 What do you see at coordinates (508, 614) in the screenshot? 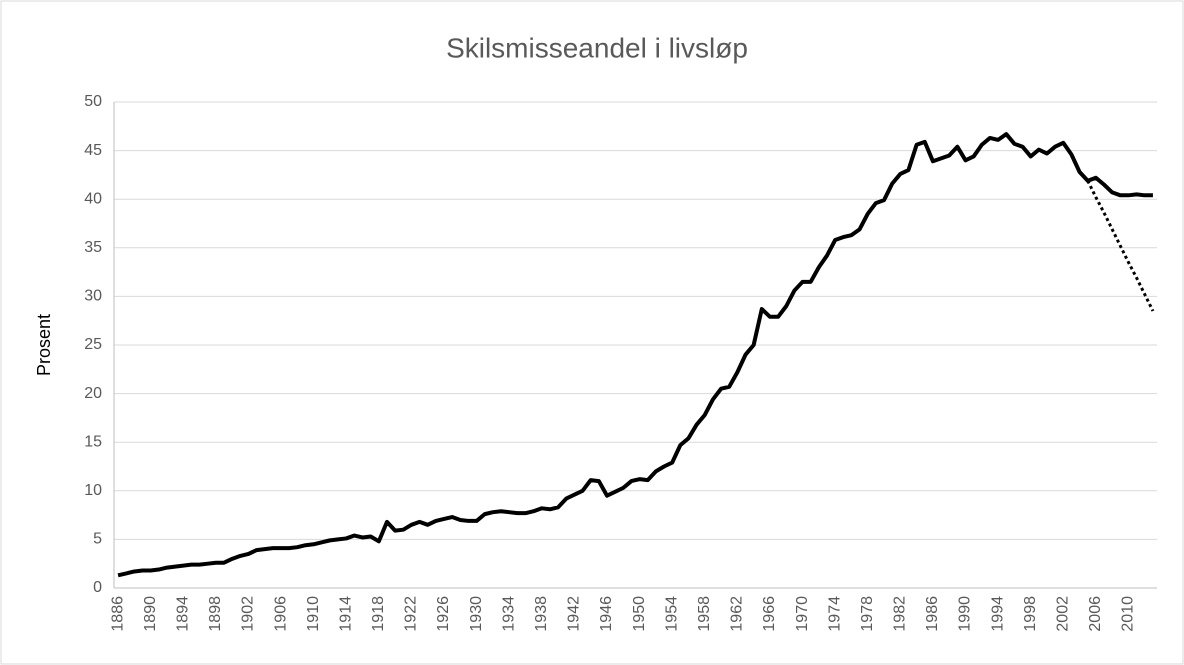
I see `x-tick-label: 1934` at bounding box center [508, 614].